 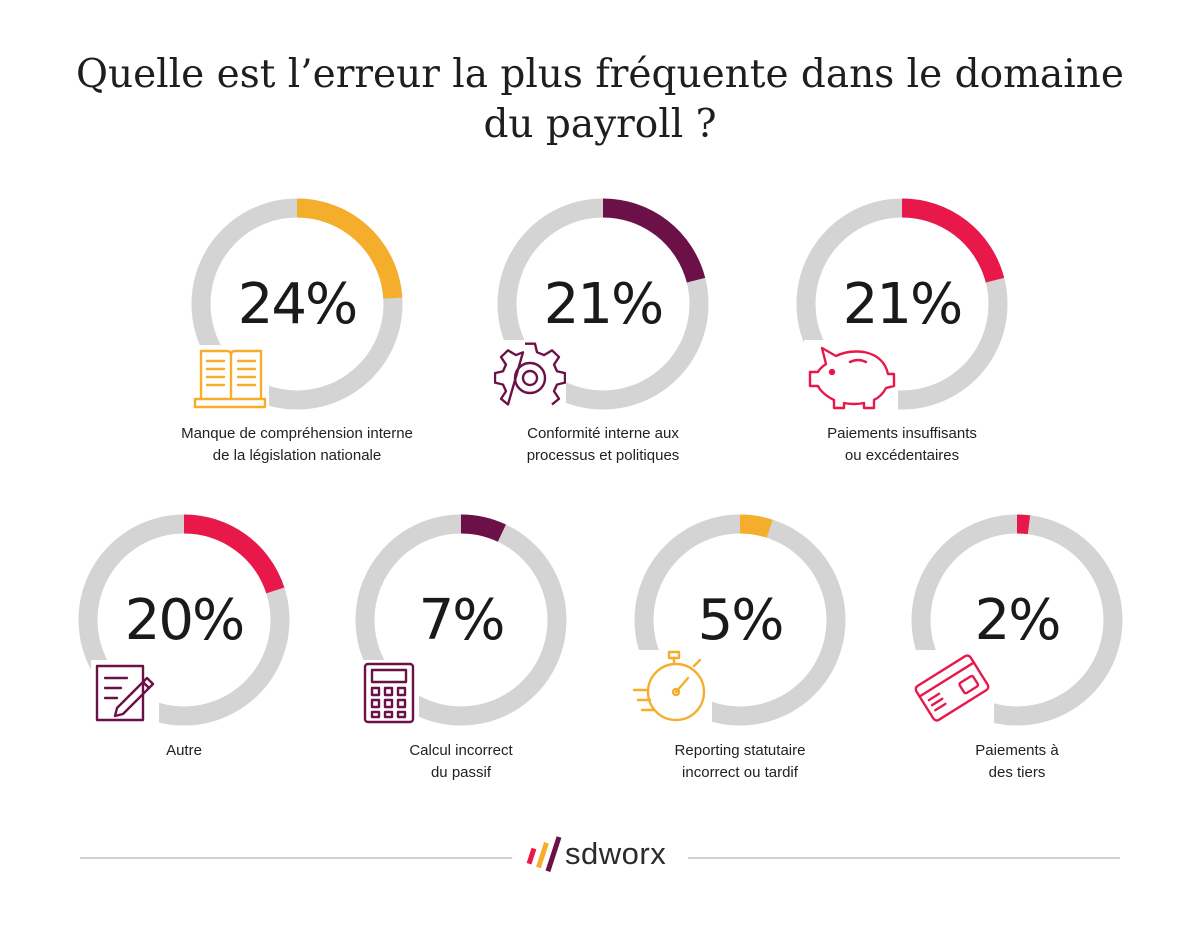 What do you see at coordinates (740, 762) in the screenshot?
I see `donut-6-label: Reporting statutaire incorrect ou tardif` at bounding box center [740, 762].